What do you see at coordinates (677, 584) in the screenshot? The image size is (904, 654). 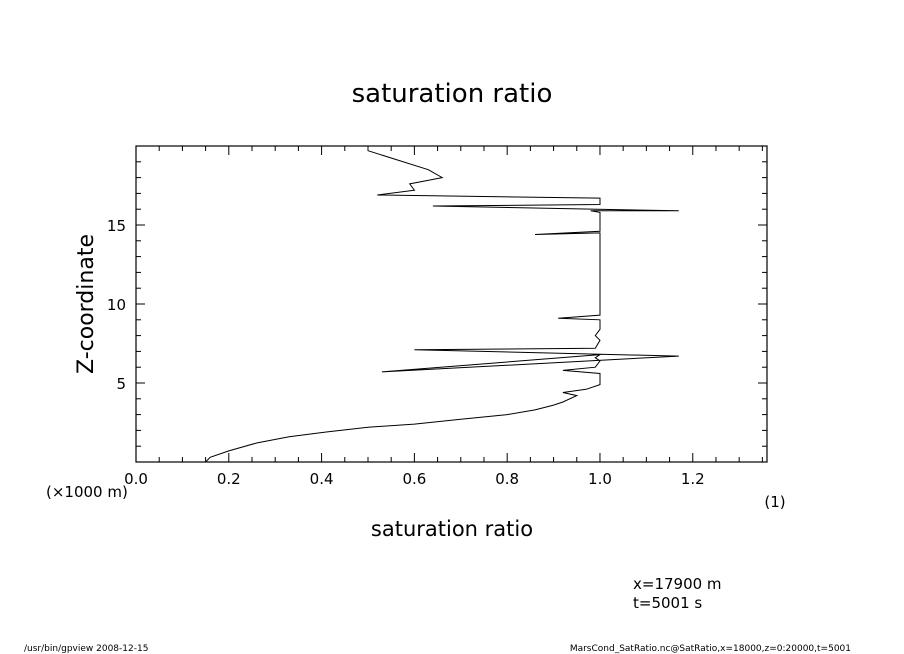 I see `annotation-x: x=17900 m` at bounding box center [677, 584].